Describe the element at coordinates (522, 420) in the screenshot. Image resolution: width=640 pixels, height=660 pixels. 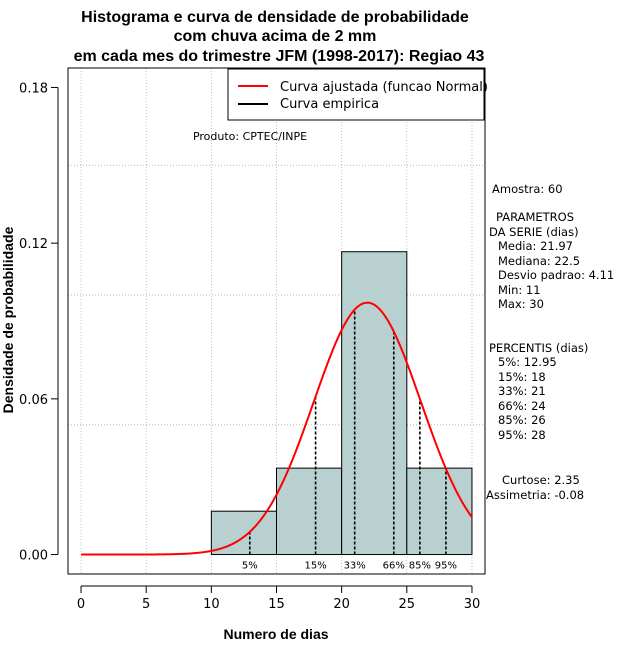
I see `percentil-85: 85%: 26` at that location.